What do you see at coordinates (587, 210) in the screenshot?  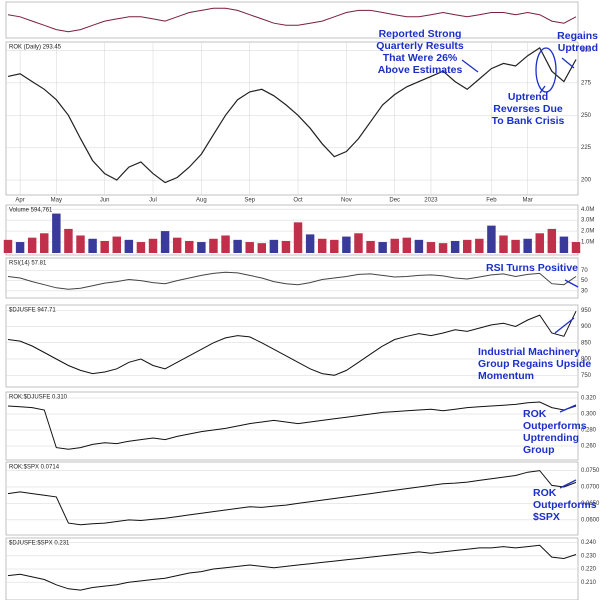 I see `y-tick-label: 4.0M` at bounding box center [587, 210].